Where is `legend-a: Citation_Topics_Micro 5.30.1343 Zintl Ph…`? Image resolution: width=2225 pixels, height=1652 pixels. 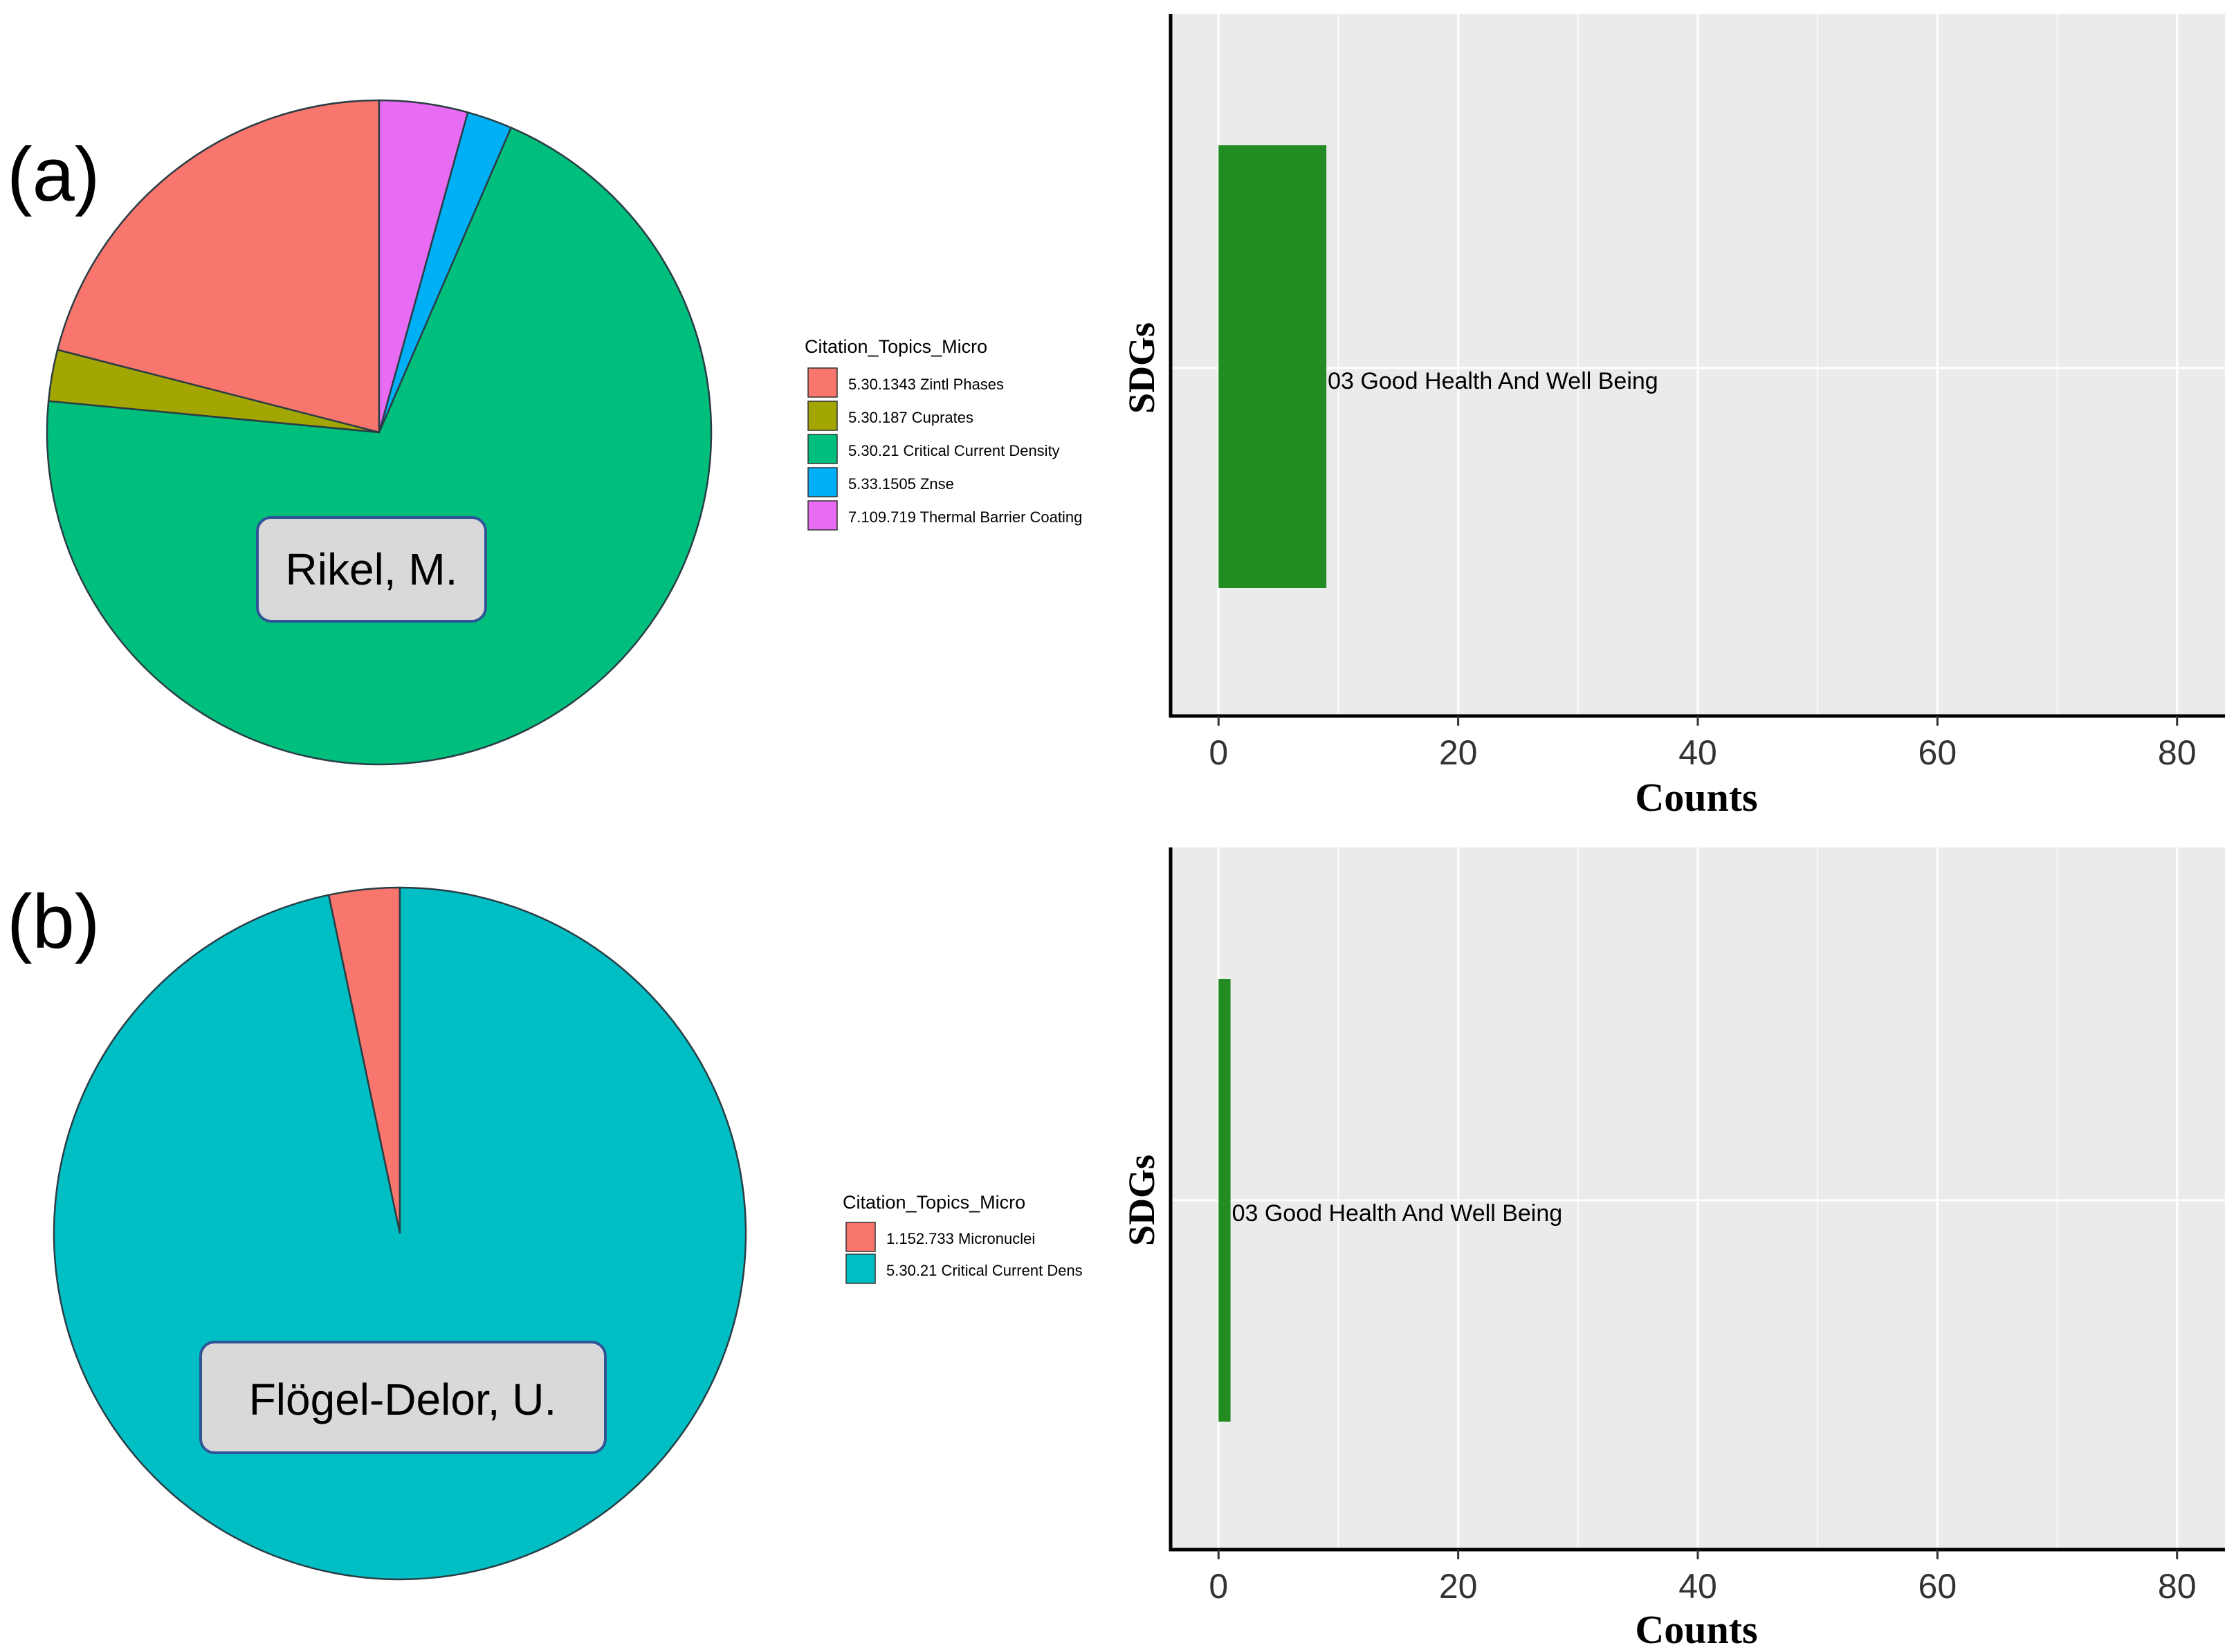 legend-a: Citation_Topics_Micro 5.30.1343 Zintl Ph… is located at coordinates (978, 438).